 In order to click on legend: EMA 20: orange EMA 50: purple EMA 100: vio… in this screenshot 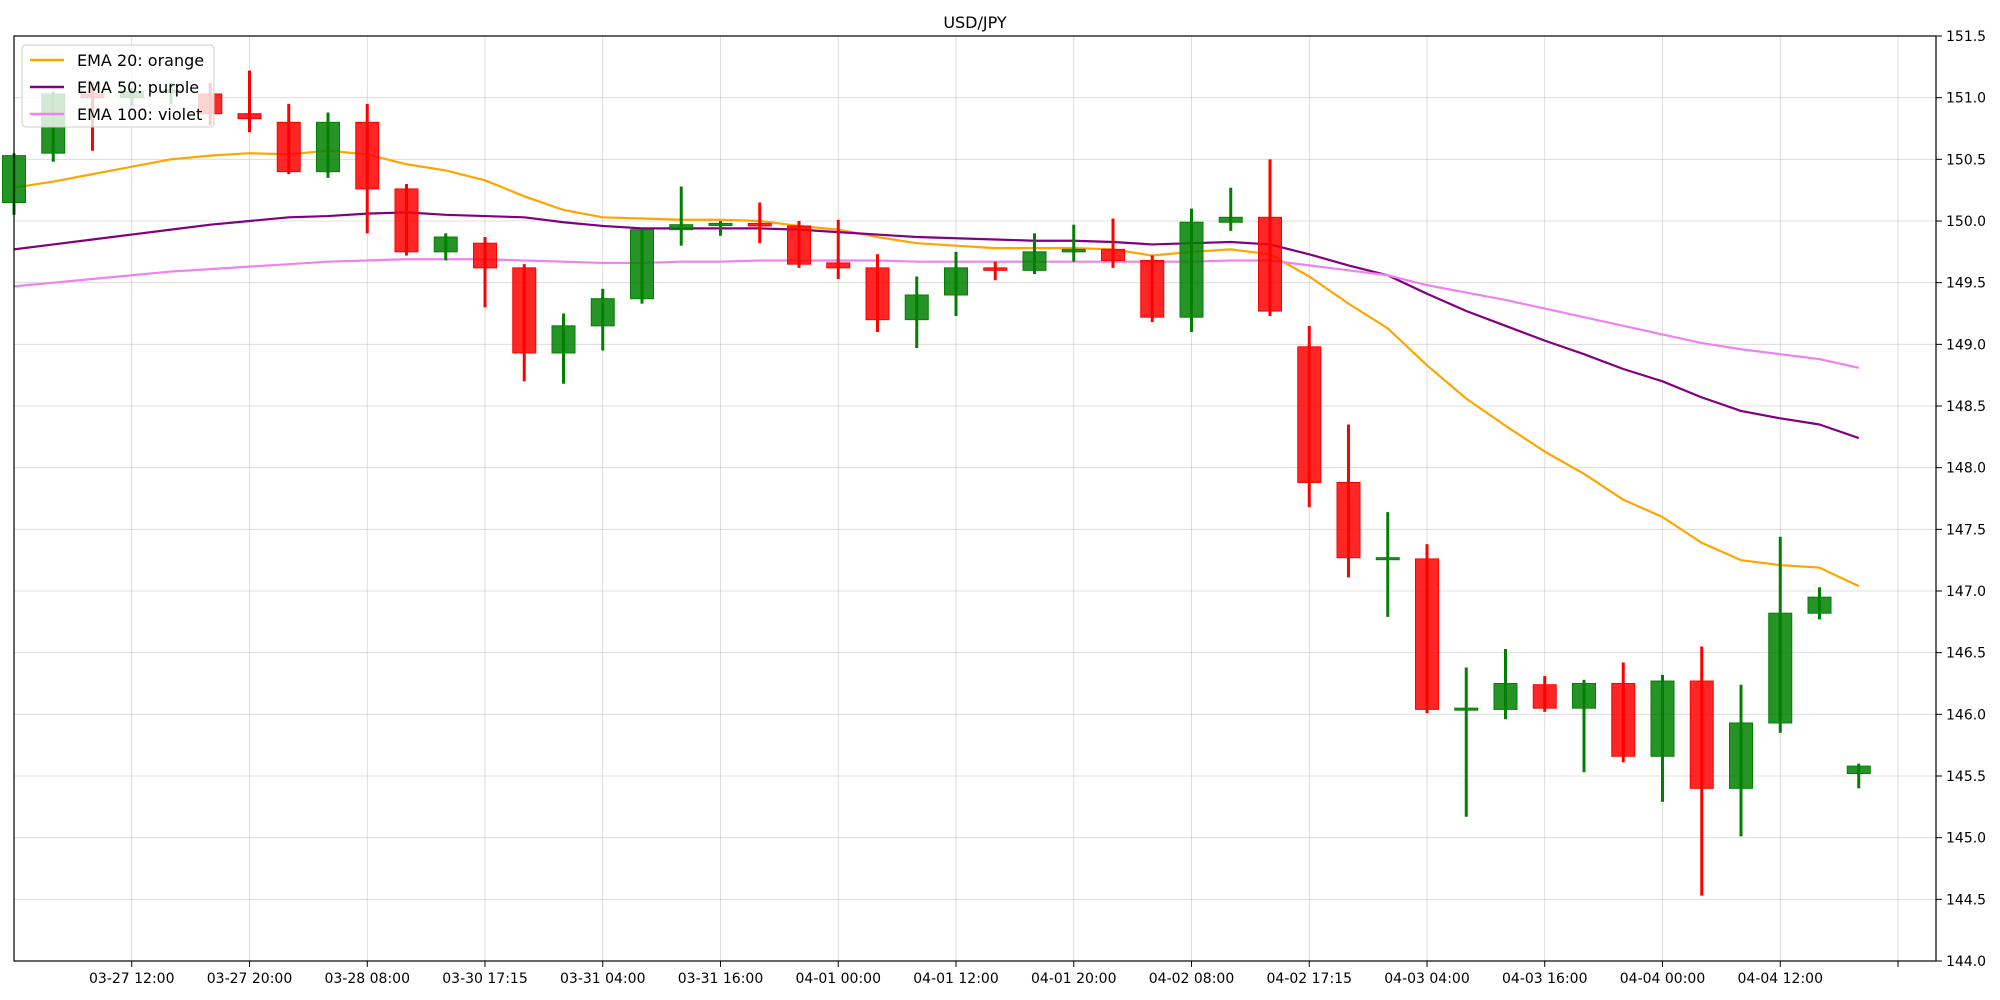, I will do `click(118, 86)`.